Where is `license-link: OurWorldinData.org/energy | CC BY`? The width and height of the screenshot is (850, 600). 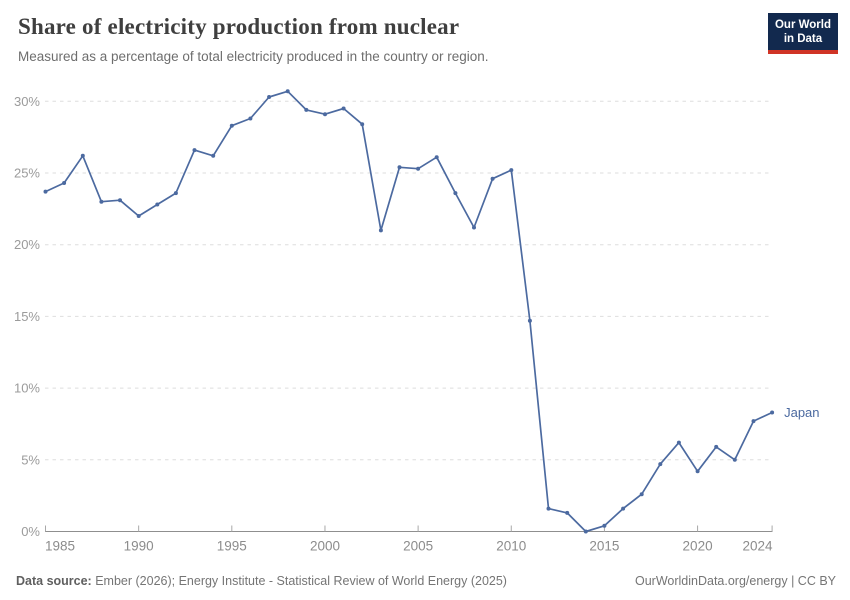
license-link: OurWorldinData.org/energy | CC BY is located at coordinates (735, 581).